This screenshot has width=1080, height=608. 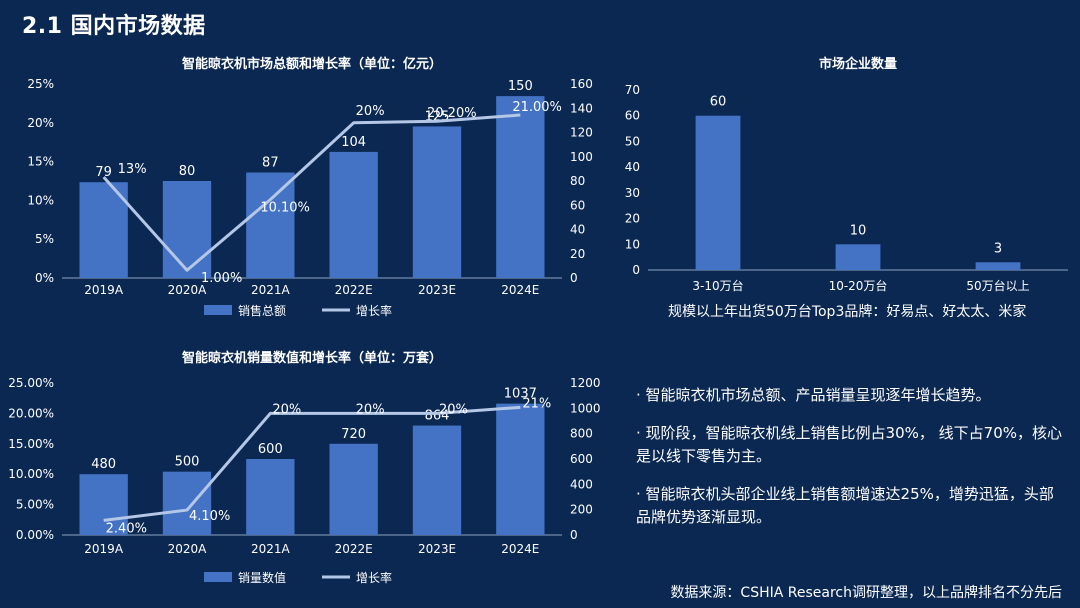 I want to click on right-axis-tick-label: 600, so click(x=581, y=459).